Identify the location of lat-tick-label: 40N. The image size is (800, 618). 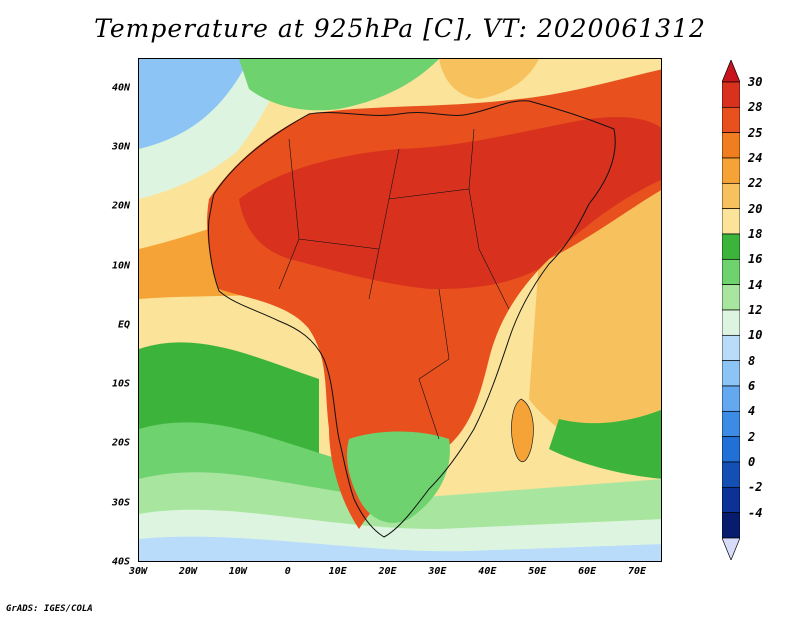
(120, 88).